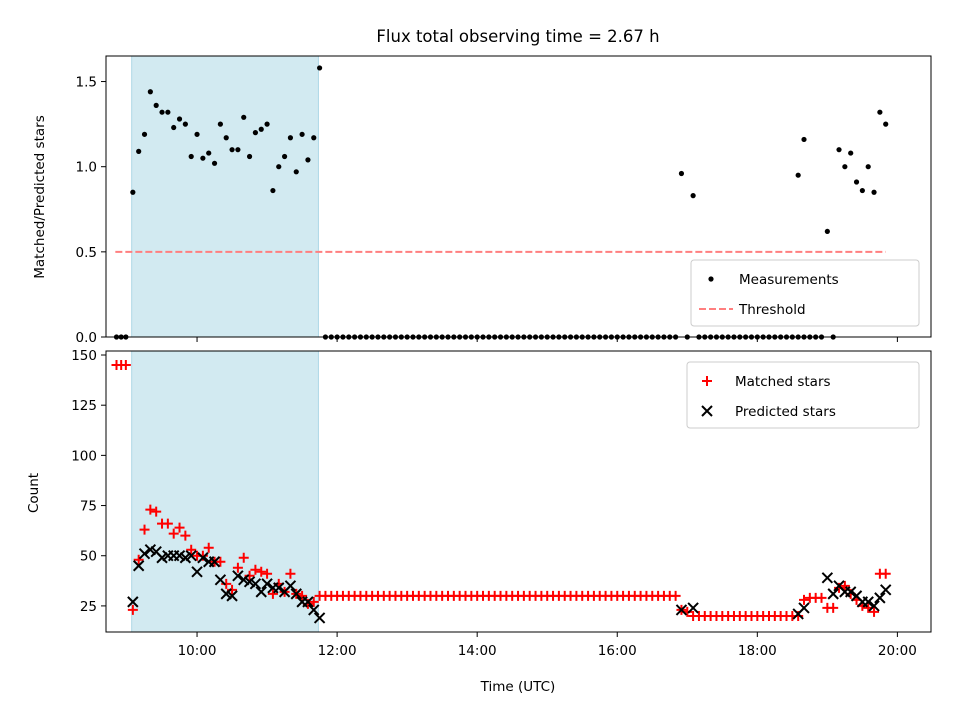  I want to click on legend-predicted-swatch, so click(707, 411).